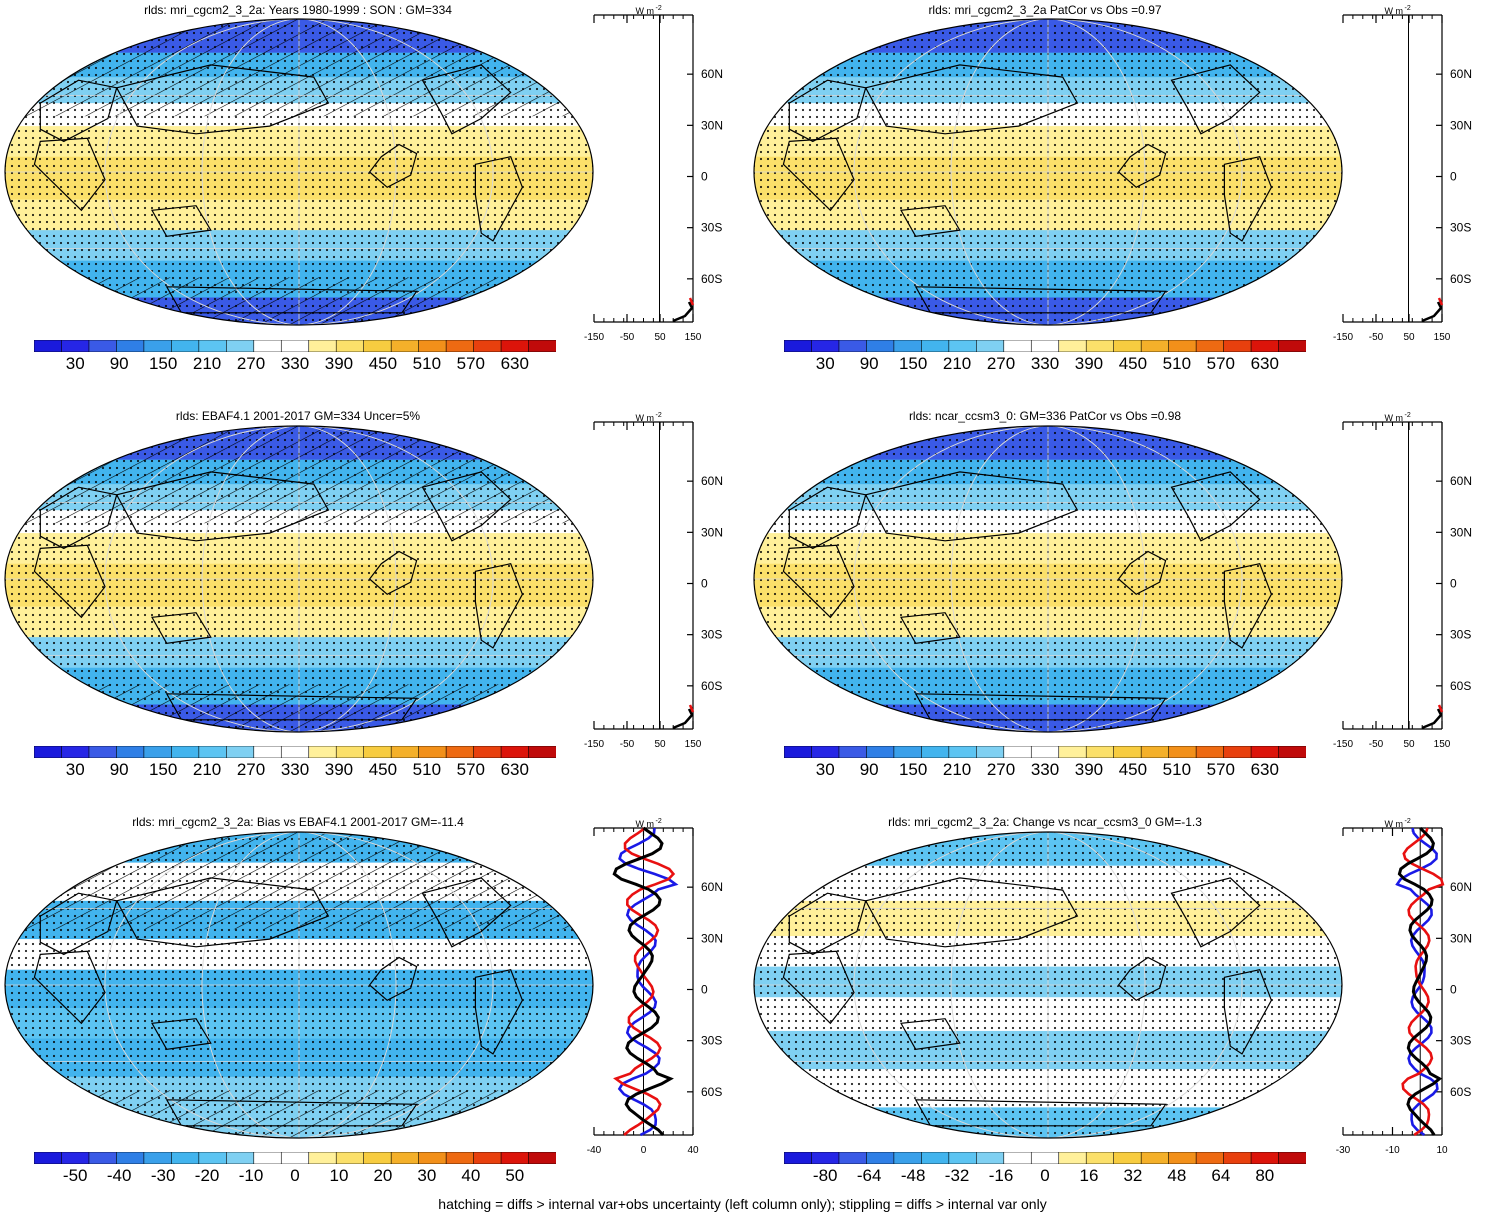  I want to click on colorbar-tick-label: 210, so click(957, 363).